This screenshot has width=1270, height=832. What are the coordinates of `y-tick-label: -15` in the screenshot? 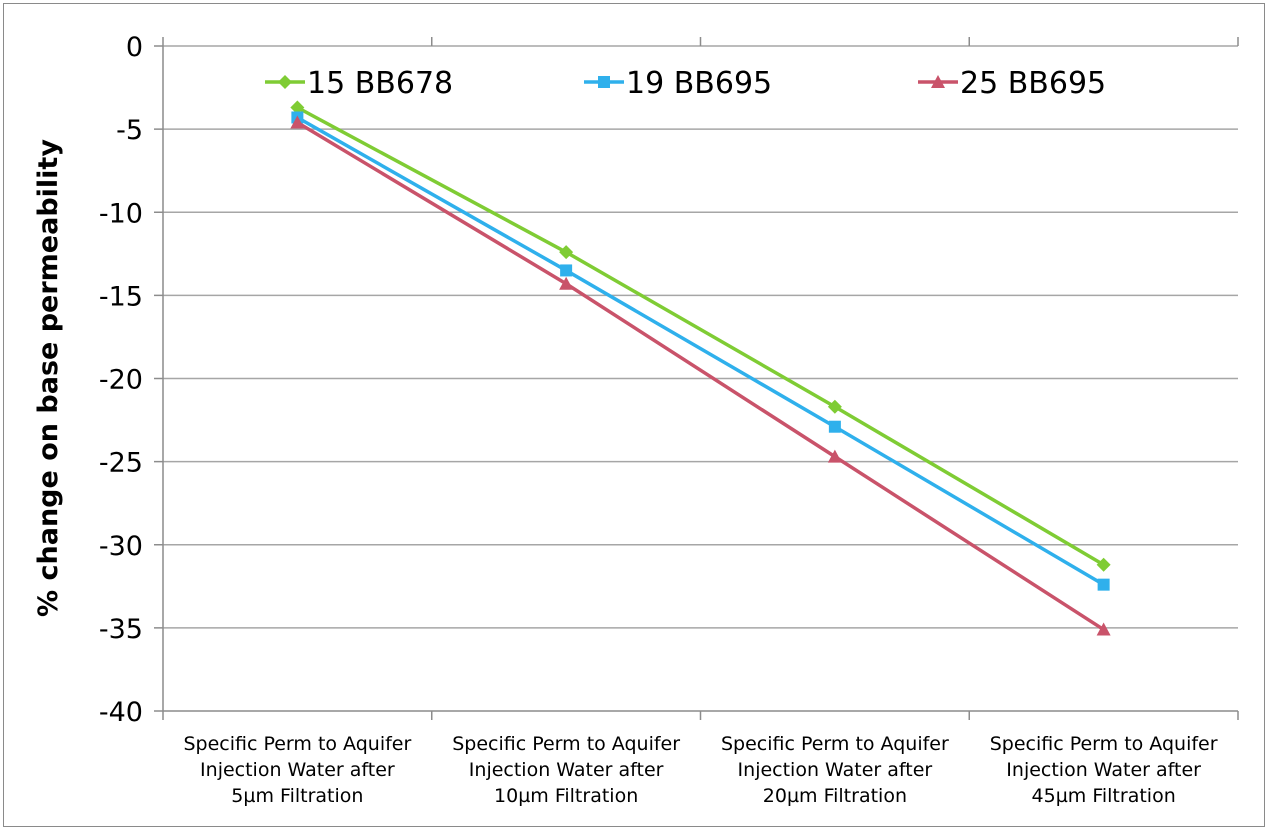 It's located at (121, 296).